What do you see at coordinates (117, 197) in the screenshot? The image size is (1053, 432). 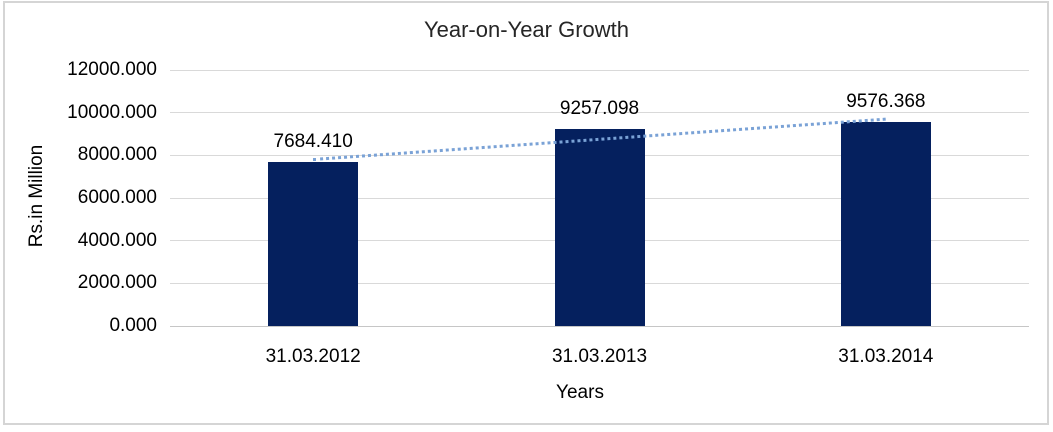 I see `y-tick-label: 6000.000` at bounding box center [117, 197].